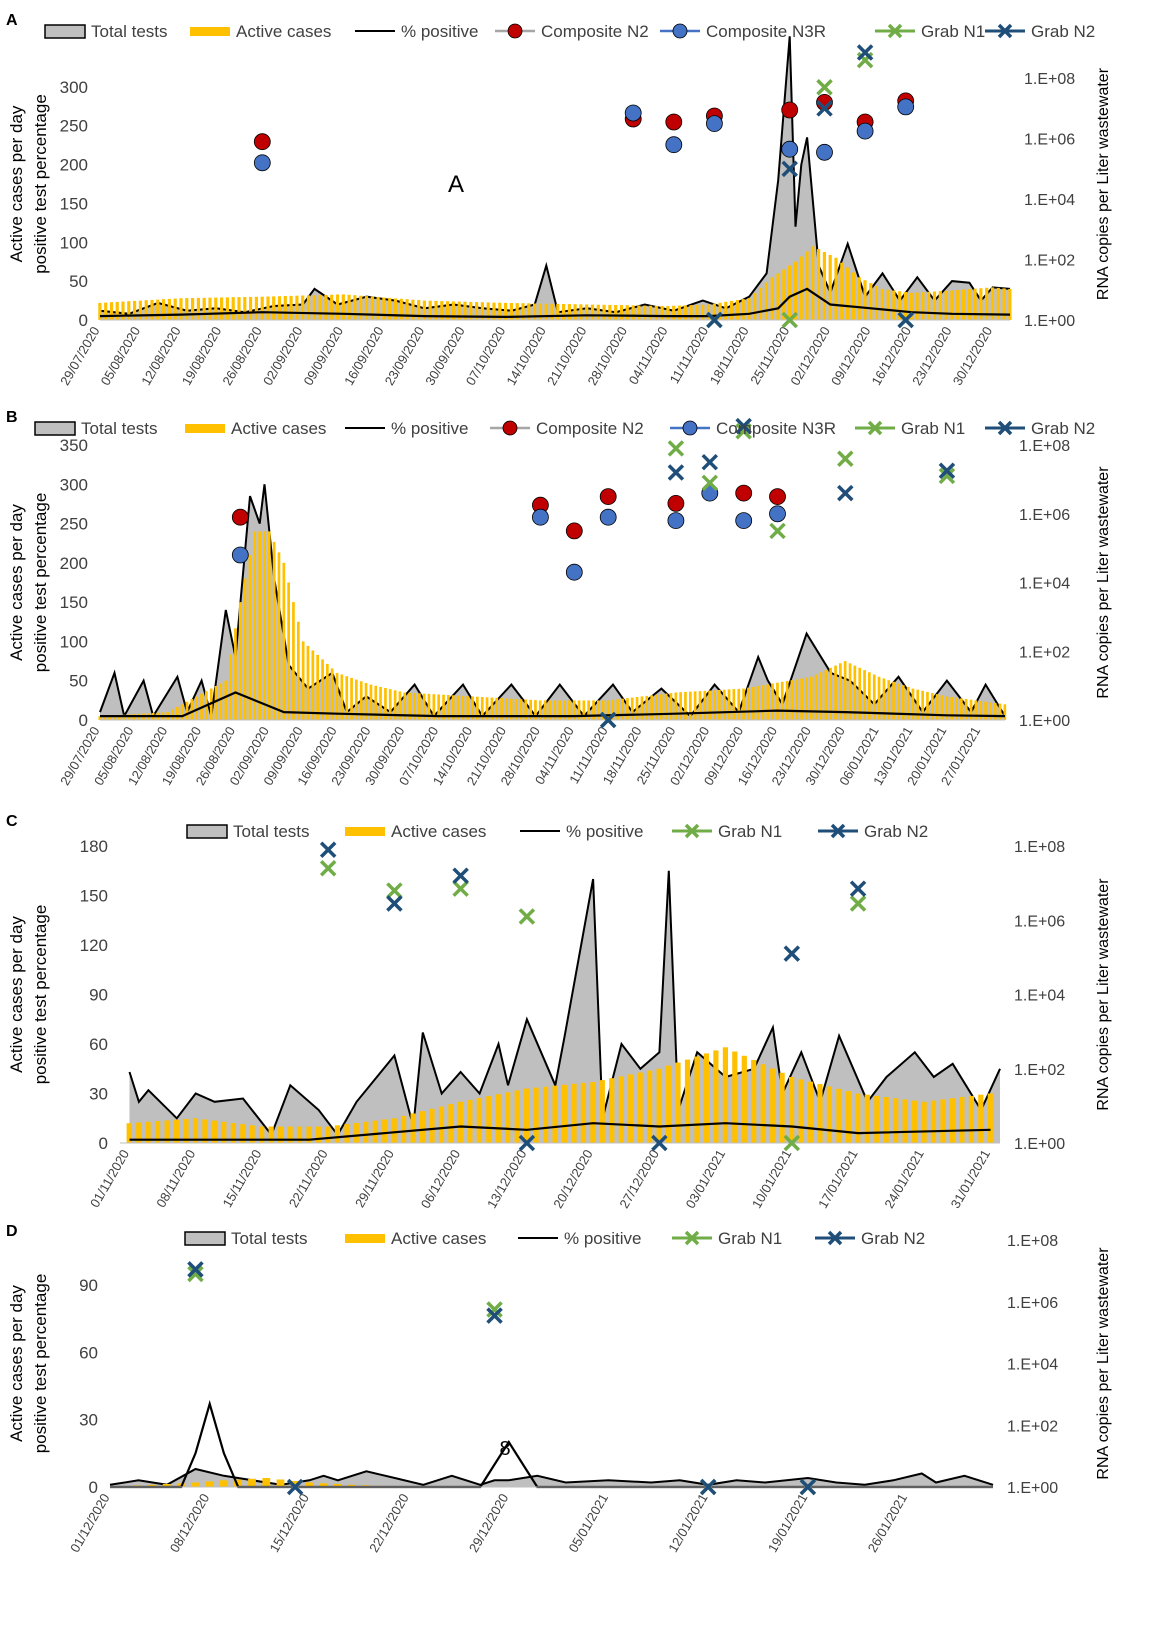 Image resolution: width=1157 pixels, height=1637 pixels. What do you see at coordinates (555, 283) in the screenshot?
I see `active-cases-bars` at bounding box center [555, 283].